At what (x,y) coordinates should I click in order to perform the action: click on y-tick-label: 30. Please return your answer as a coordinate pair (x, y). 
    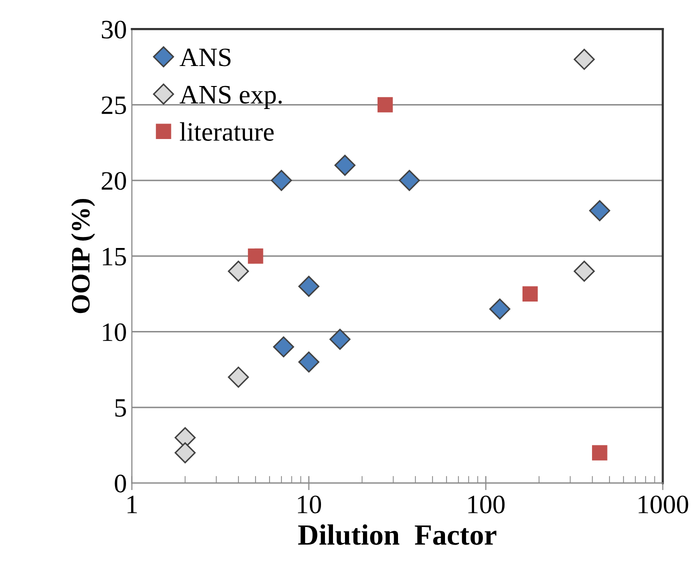
    Looking at the image, I should click on (114, 29).